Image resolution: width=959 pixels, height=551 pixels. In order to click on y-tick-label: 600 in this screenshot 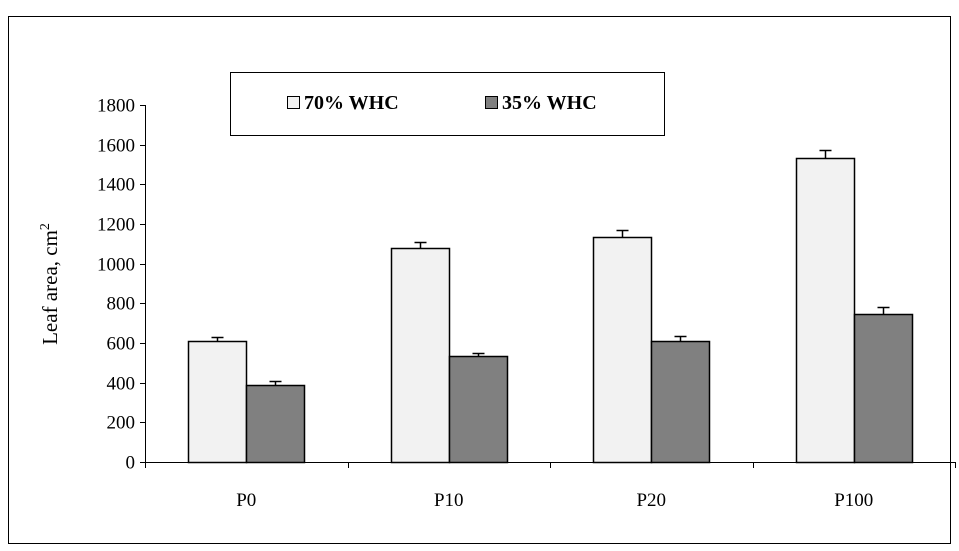, I will do `click(121, 344)`.